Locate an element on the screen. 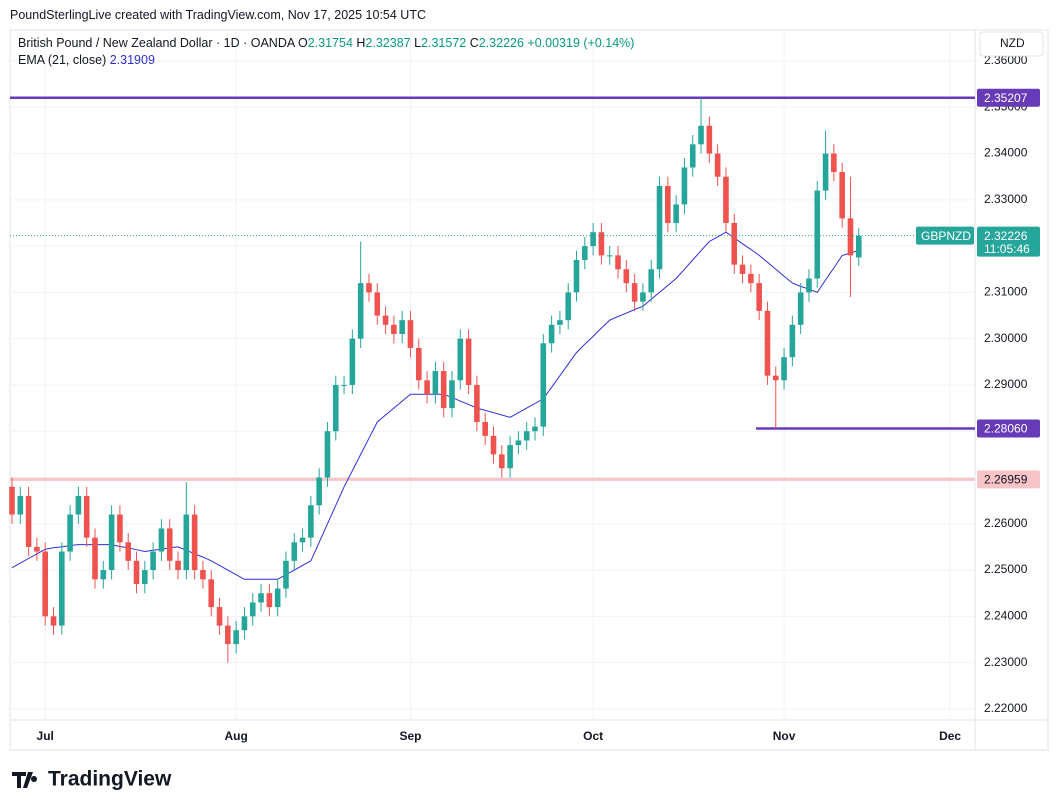  ohlc-label: L is located at coordinates (418, 43).